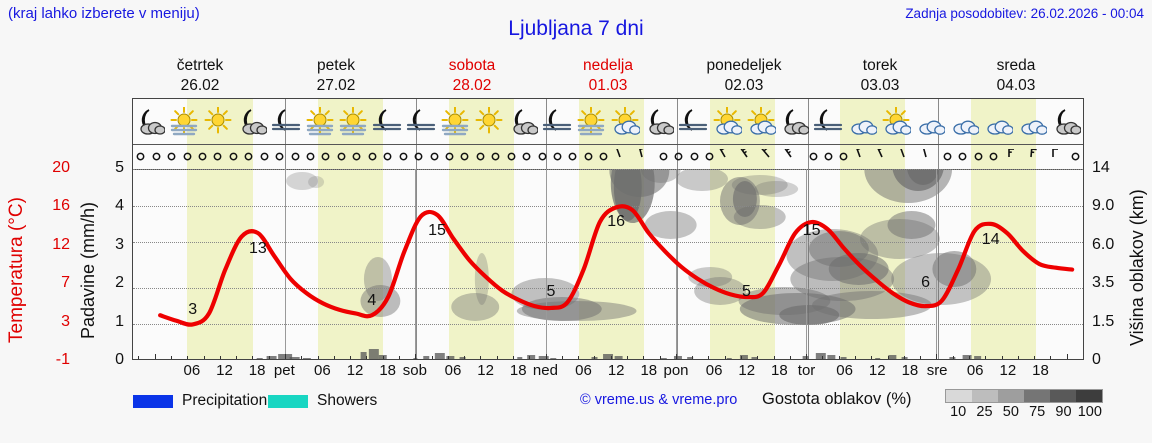  Describe the element at coordinates (62, 359) in the screenshot. I see `axis-tick-label: -1` at that location.